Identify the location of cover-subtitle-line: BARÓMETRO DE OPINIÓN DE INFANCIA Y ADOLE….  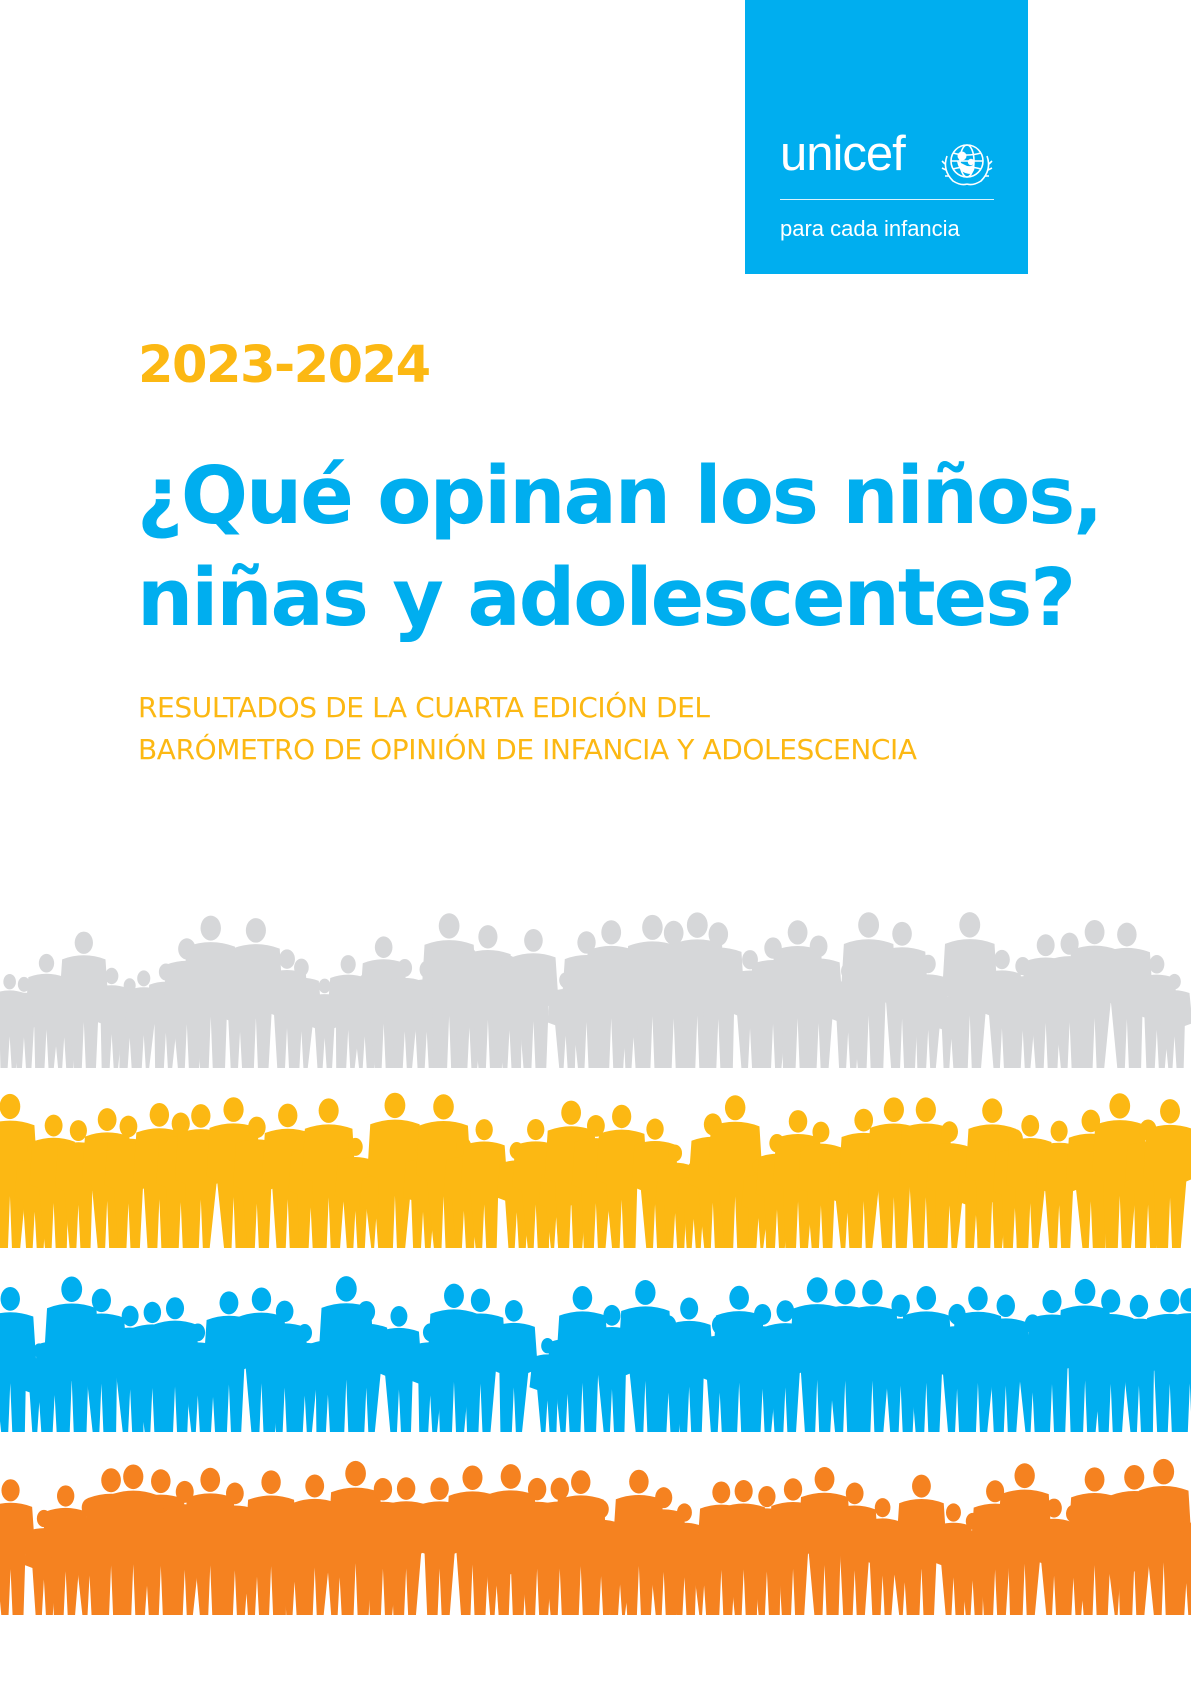
(527, 749).